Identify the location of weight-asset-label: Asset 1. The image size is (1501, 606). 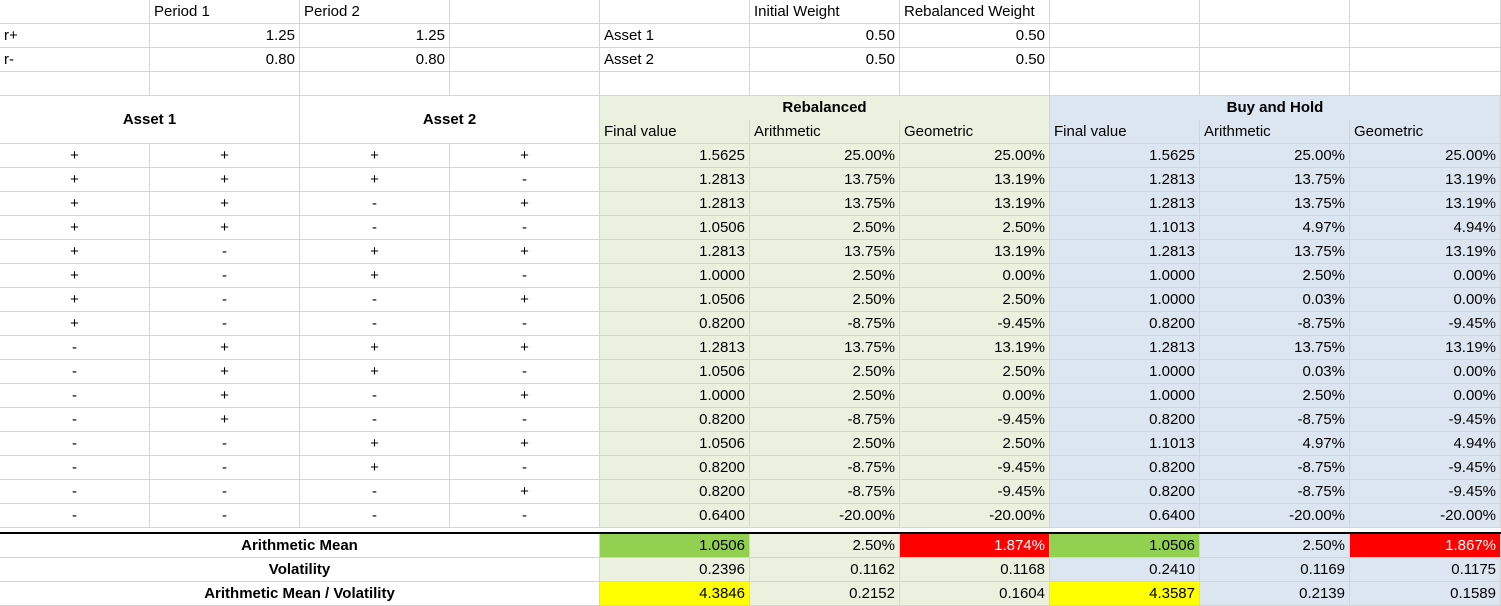
(675, 36).